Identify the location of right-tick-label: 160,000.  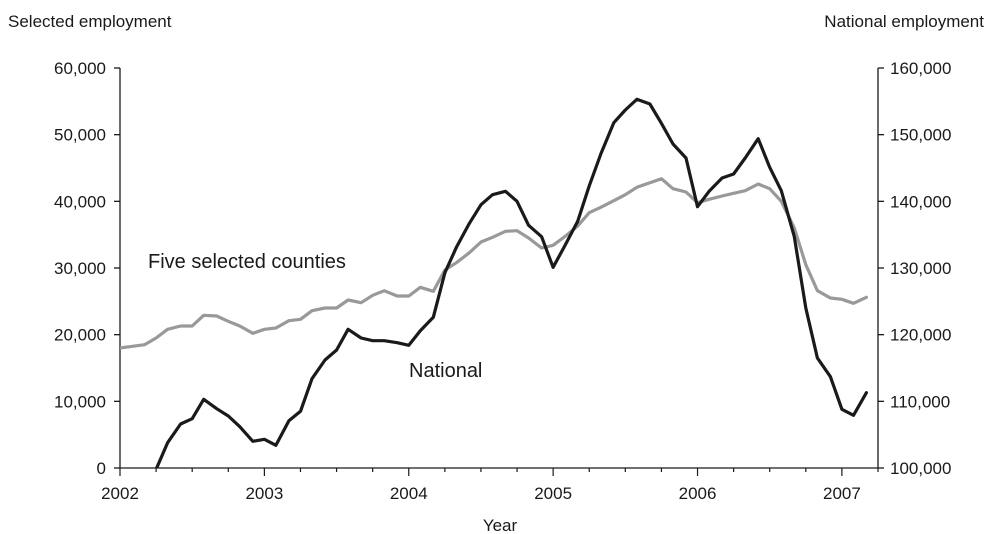
(920, 68).